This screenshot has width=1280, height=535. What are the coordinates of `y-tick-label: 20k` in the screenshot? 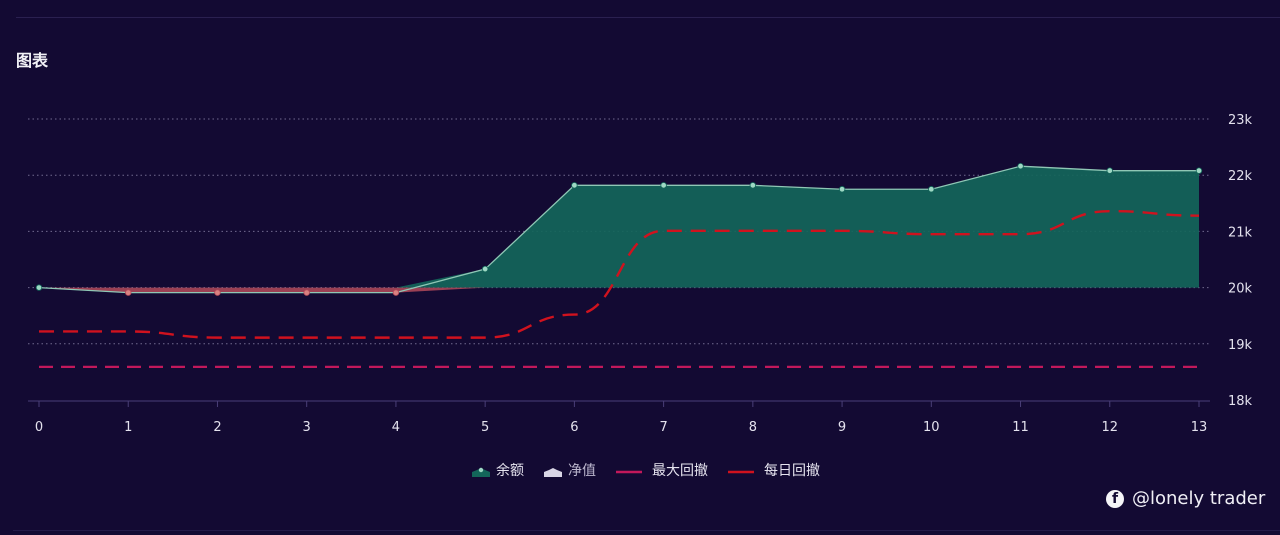 It's located at (1240, 289).